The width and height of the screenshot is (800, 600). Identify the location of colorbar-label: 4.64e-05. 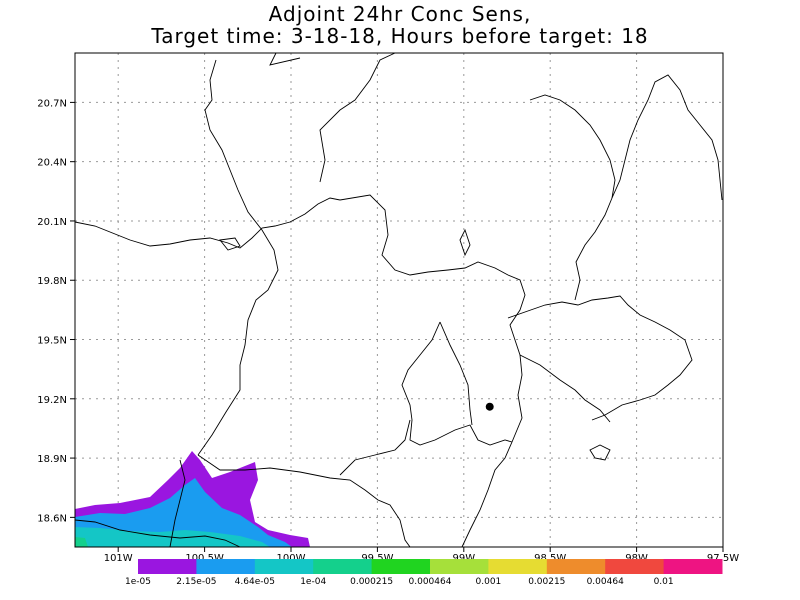
(255, 582).